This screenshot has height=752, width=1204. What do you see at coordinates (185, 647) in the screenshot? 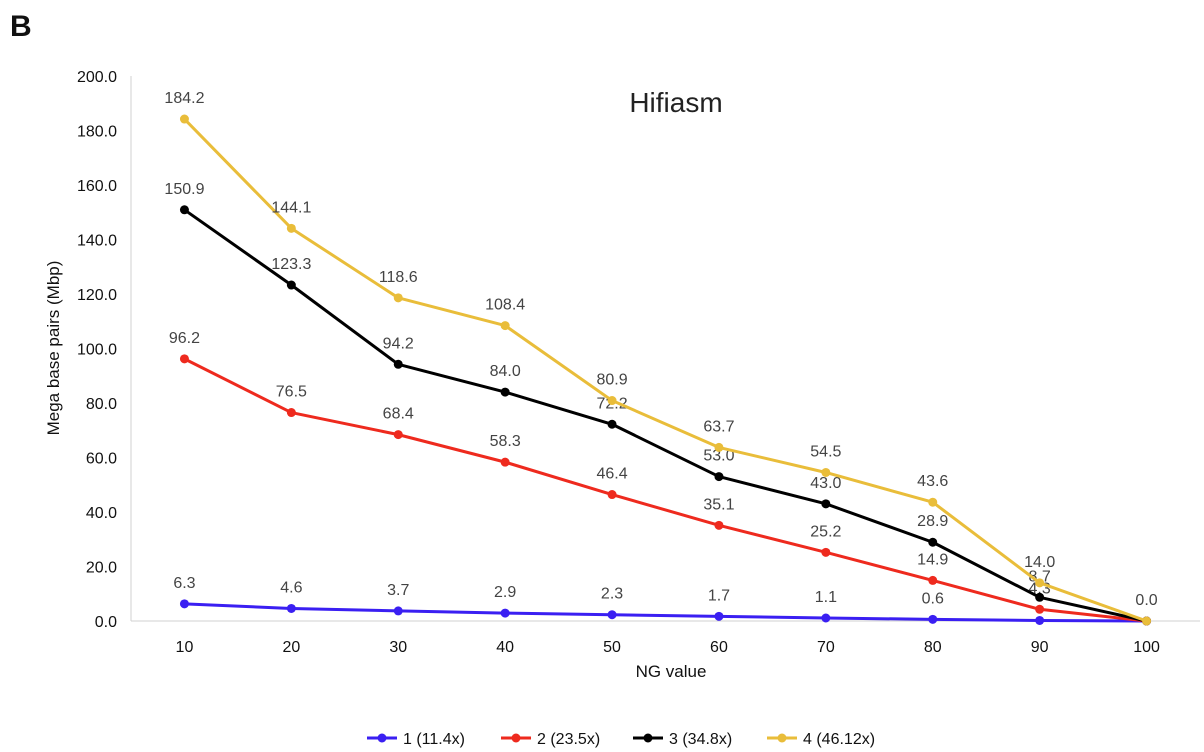
I see `x-tick-label: 10` at bounding box center [185, 647].